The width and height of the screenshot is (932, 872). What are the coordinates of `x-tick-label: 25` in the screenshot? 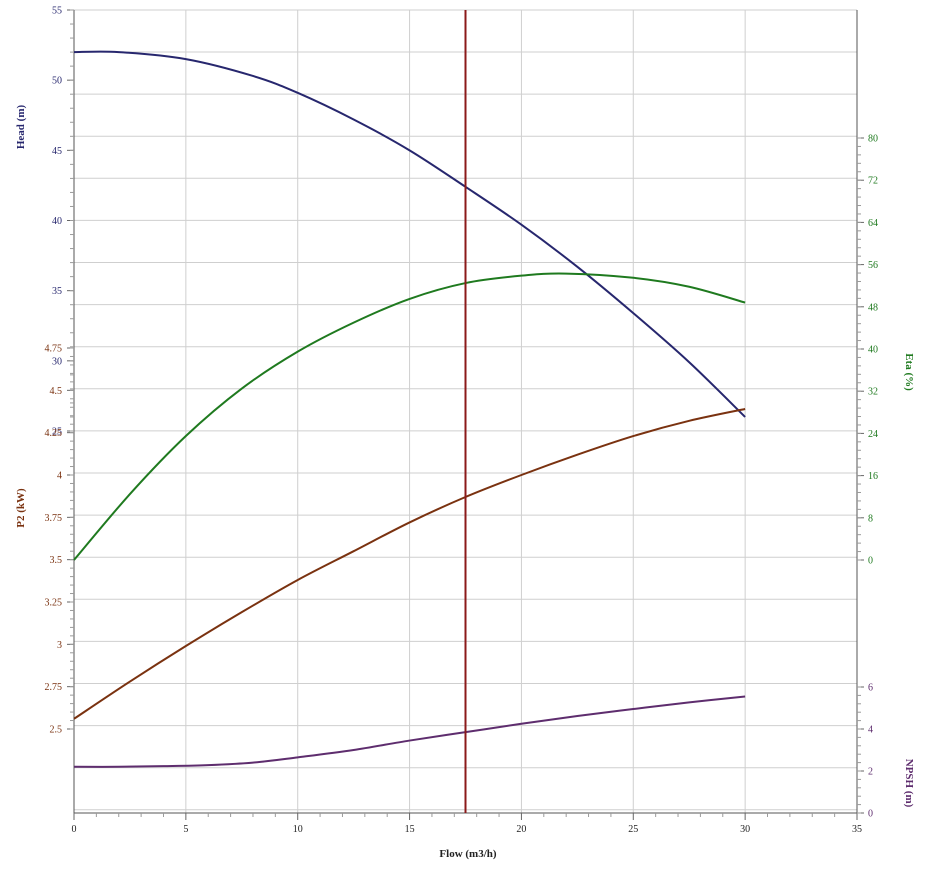 It's located at (633, 829).